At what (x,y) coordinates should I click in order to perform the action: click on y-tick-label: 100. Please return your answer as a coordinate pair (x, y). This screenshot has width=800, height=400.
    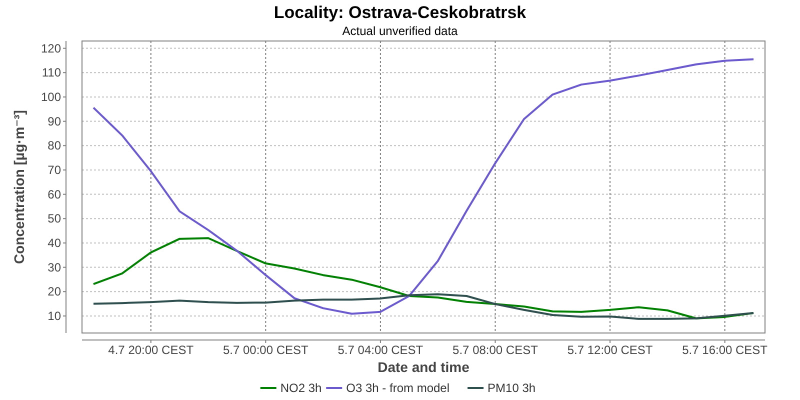
    Looking at the image, I should click on (51, 97).